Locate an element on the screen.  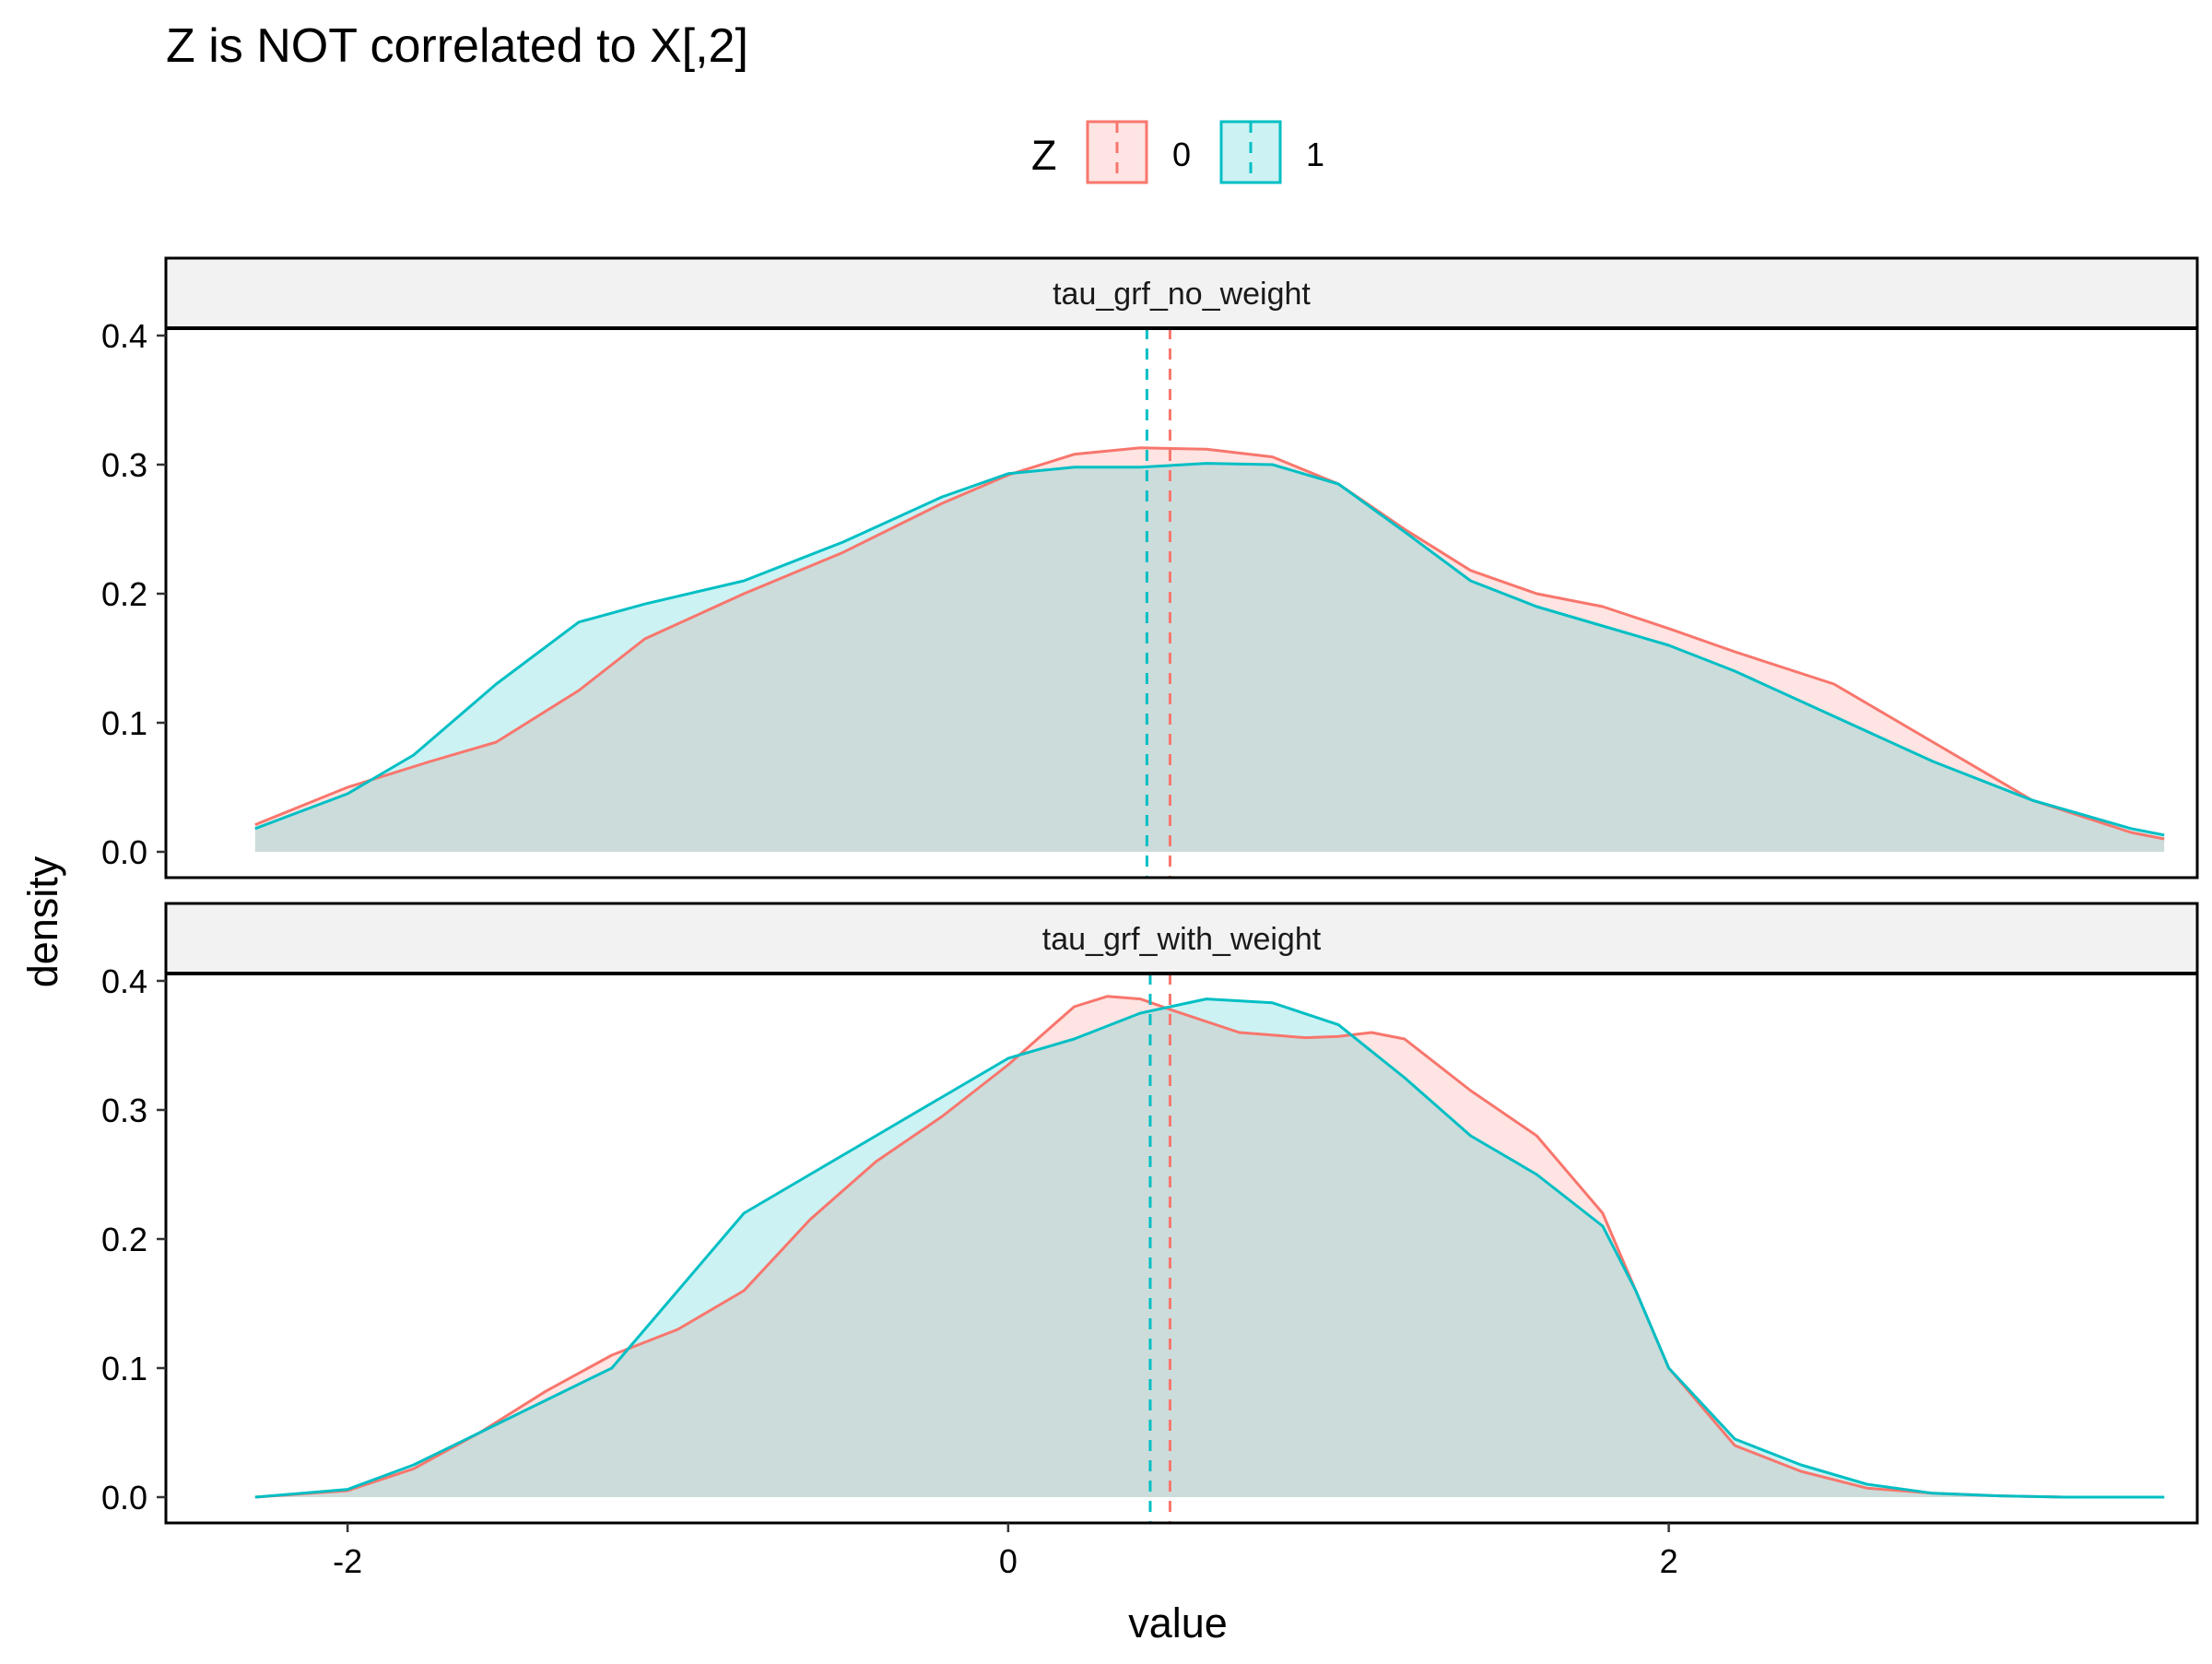
strip-label: tau_grf_no_weight is located at coordinates (1182, 294).